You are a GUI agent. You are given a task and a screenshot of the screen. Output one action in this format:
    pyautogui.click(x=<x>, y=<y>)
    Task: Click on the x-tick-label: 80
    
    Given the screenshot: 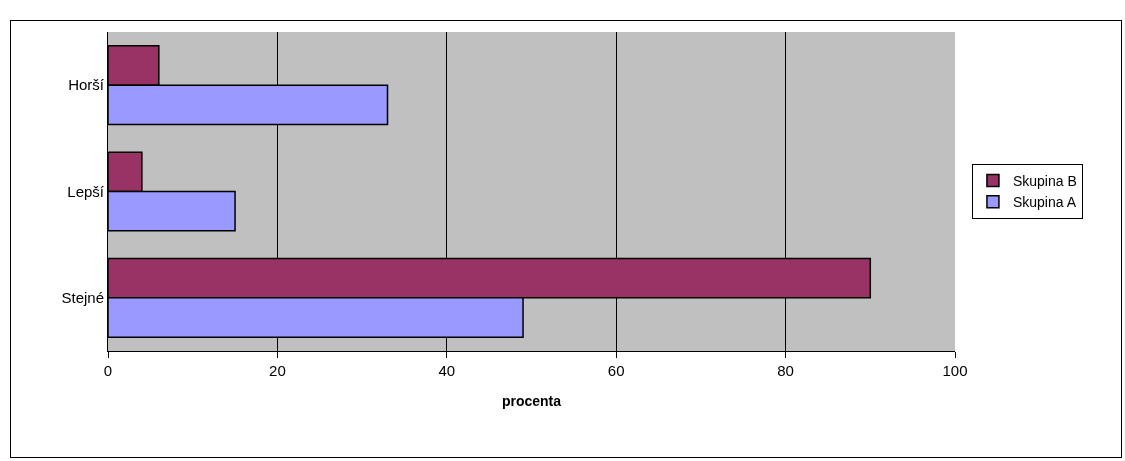 What is the action you would take?
    pyautogui.click(x=785, y=370)
    